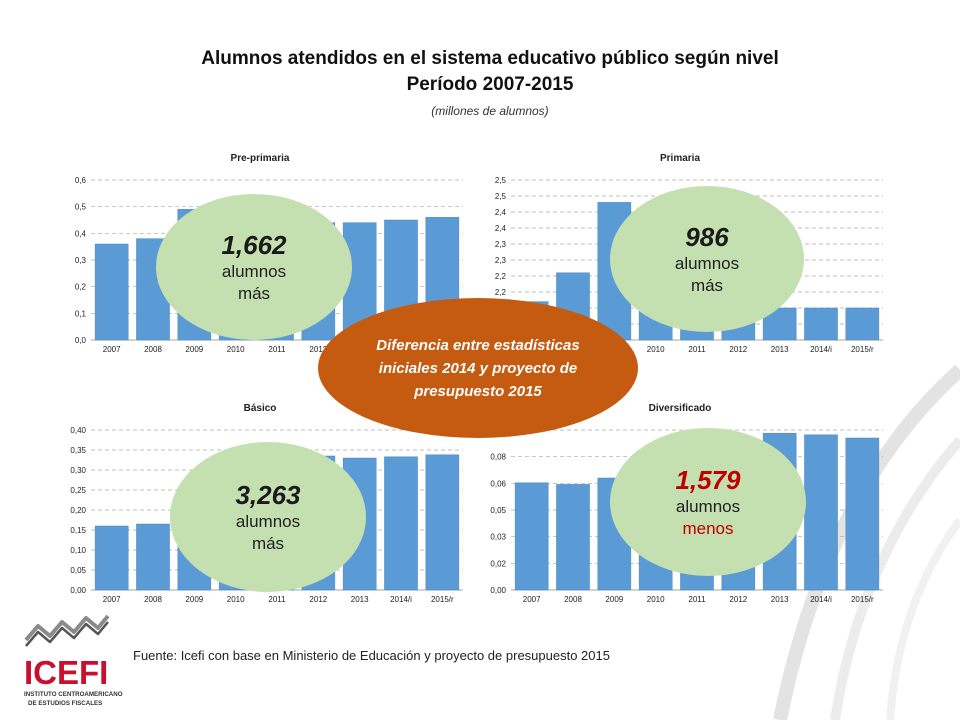  Describe the element at coordinates (78, 530) in the screenshot. I see `y-tick-label: 0,15` at that location.